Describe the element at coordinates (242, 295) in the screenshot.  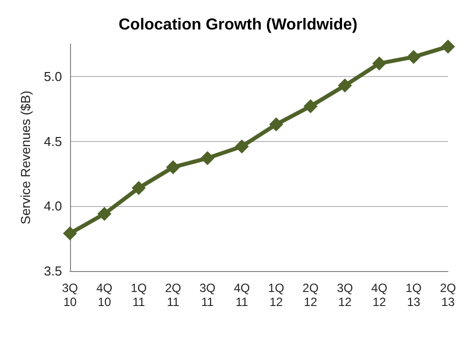
I see `x-tick-label: 4Q 11` at that location.